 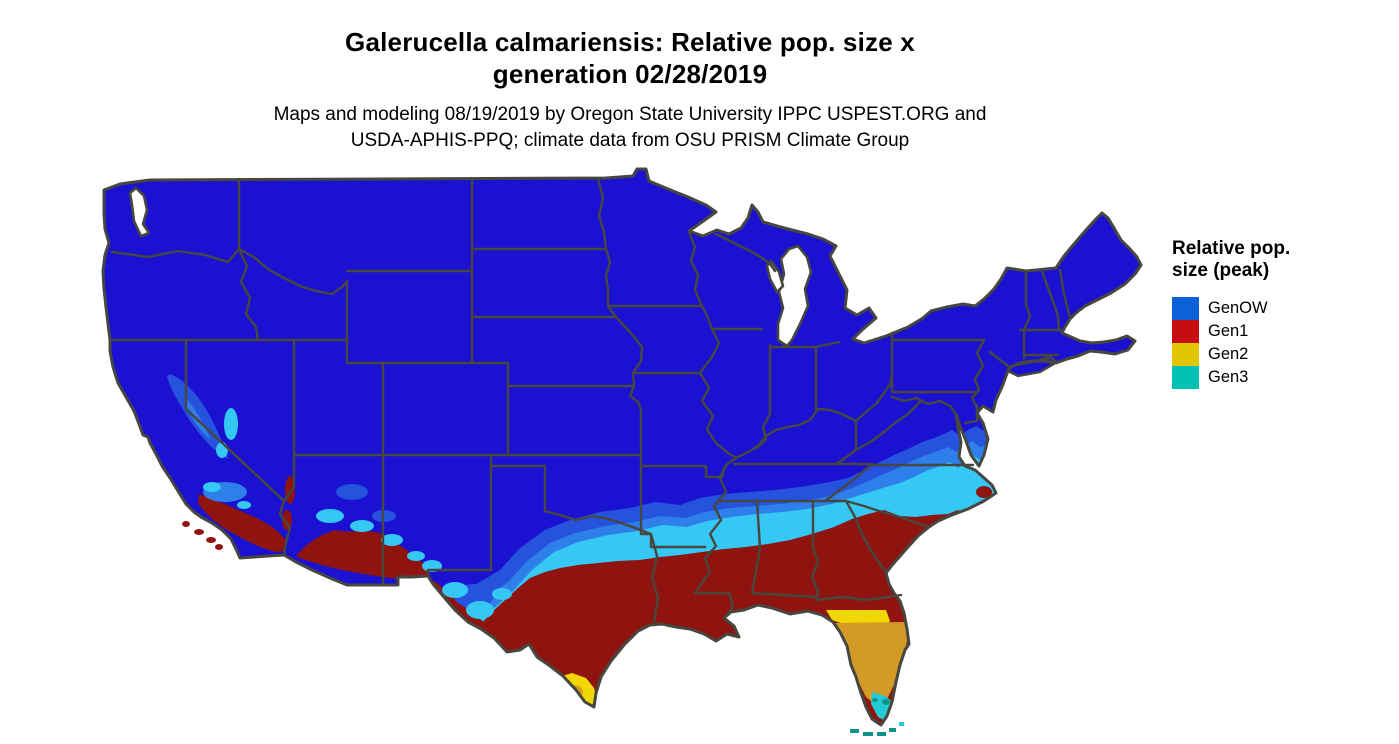 What do you see at coordinates (470, 267) in the screenshot?
I see `lakes` at bounding box center [470, 267].